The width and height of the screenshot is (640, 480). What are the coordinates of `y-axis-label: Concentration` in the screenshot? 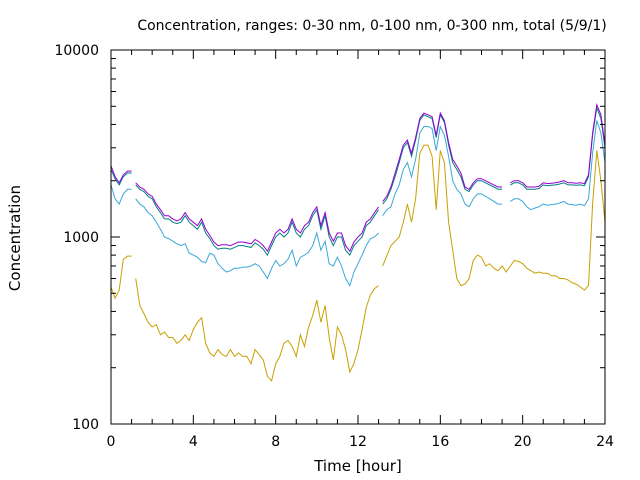 It's located at (15, 238).